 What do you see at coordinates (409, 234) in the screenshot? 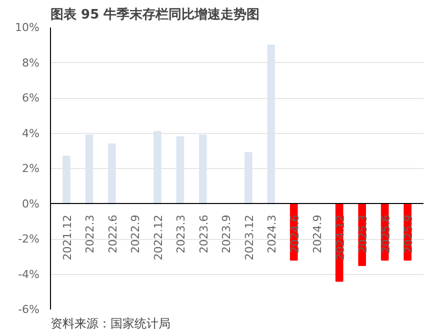
I see `x-tick-label: 2025.9` at bounding box center [409, 234].